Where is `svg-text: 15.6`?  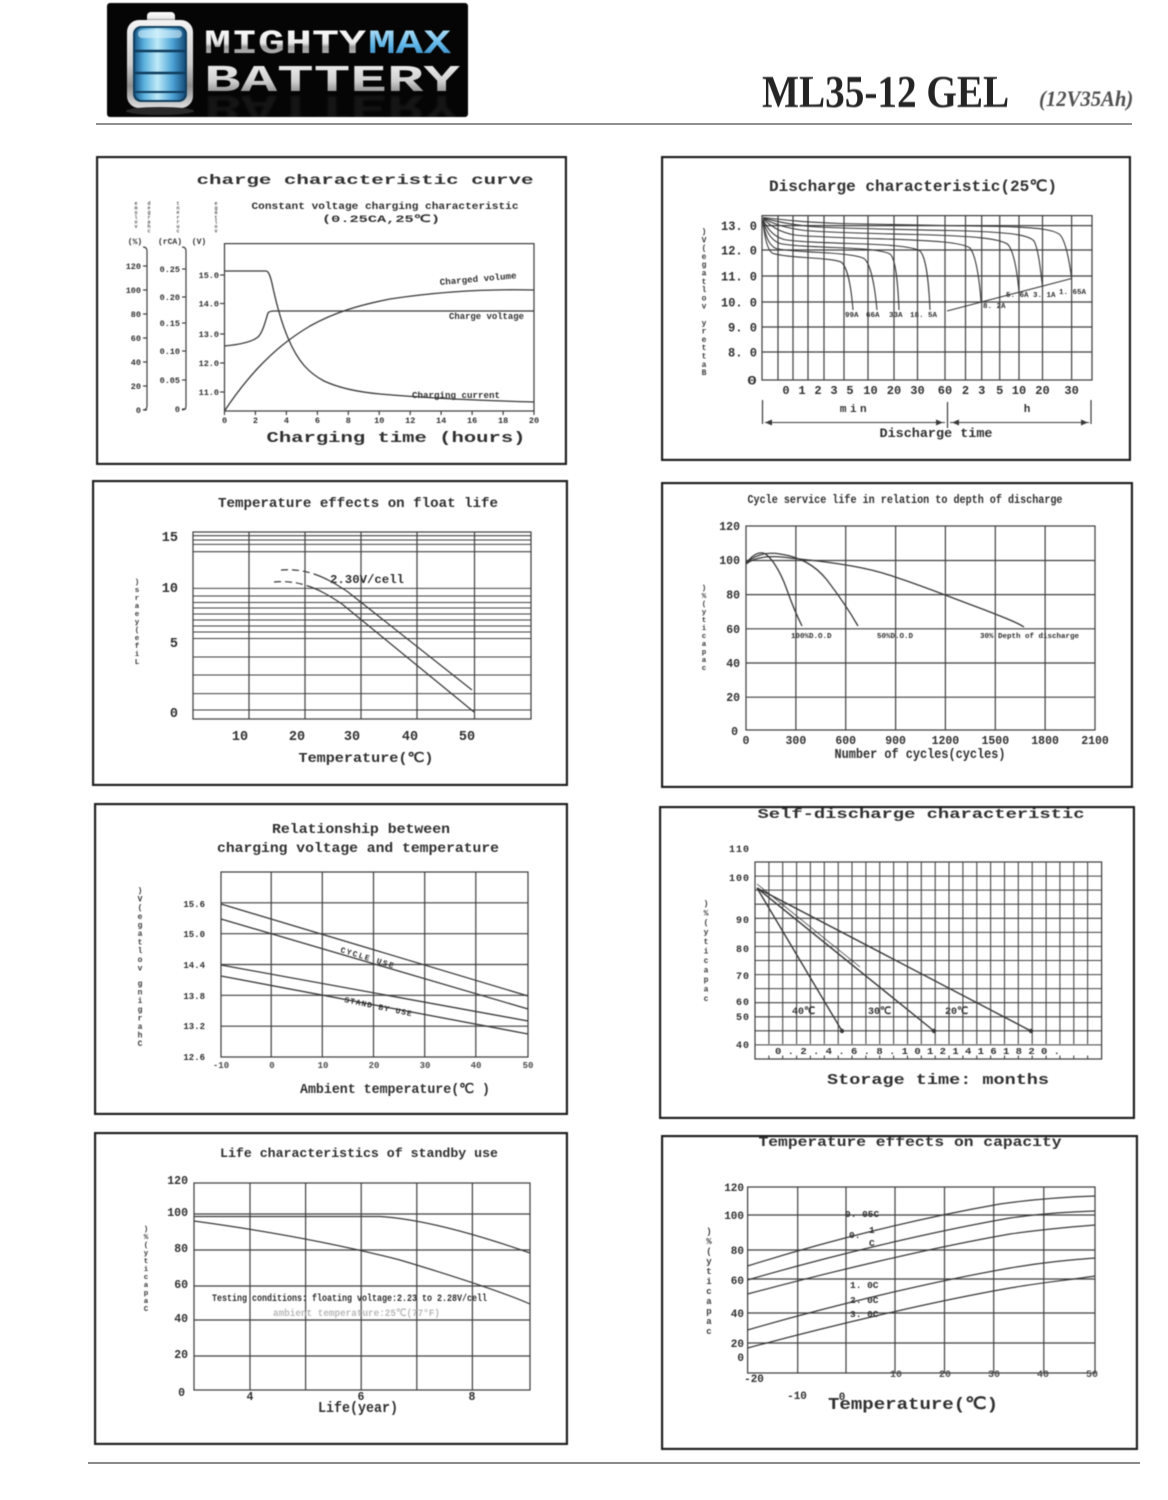
svg-text: 15.6 is located at coordinates (194, 905).